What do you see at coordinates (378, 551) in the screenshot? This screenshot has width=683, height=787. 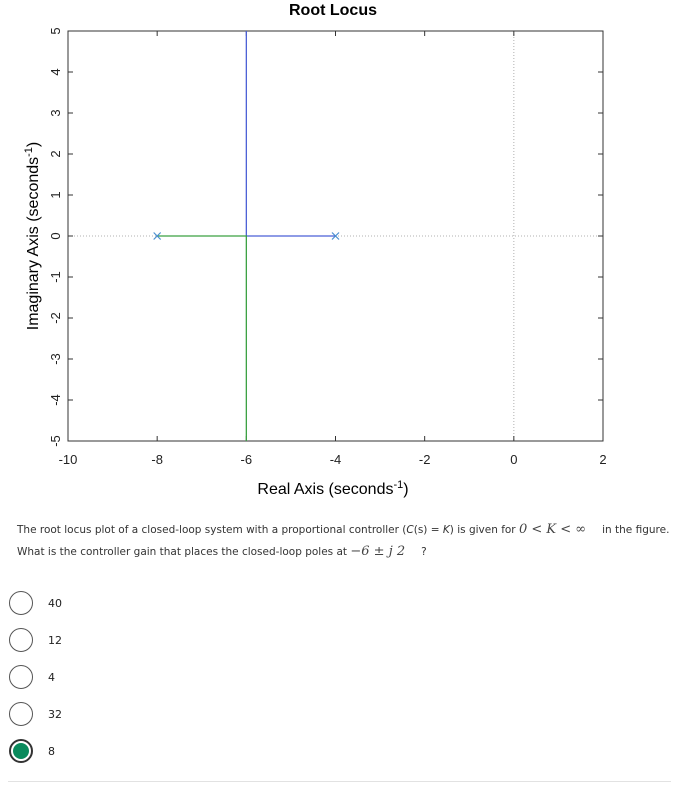 I see `target-poles-math: −6 ± j 2` at bounding box center [378, 551].